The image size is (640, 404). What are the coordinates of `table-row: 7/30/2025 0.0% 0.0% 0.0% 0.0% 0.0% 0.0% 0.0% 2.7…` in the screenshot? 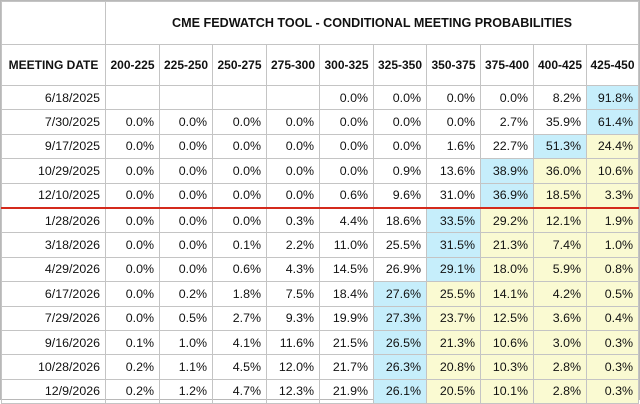 It's located at (320, 122).